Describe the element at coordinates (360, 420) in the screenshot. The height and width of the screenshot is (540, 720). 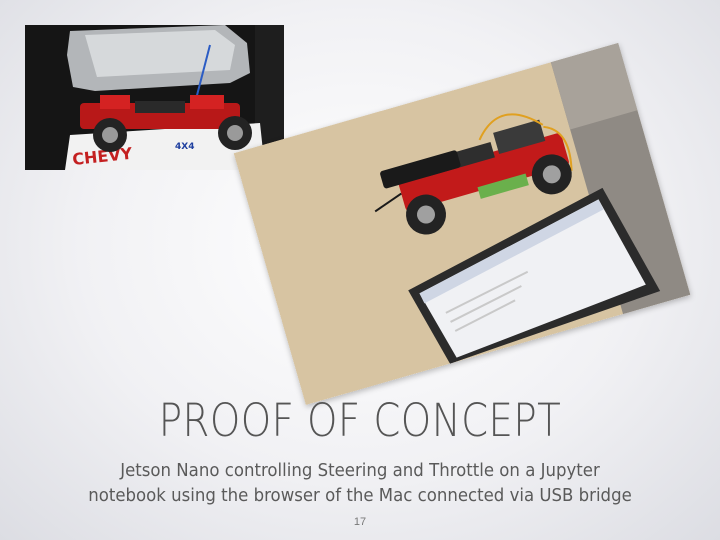
I see `slide-title: PROOF OF CONCEPT` at that location.